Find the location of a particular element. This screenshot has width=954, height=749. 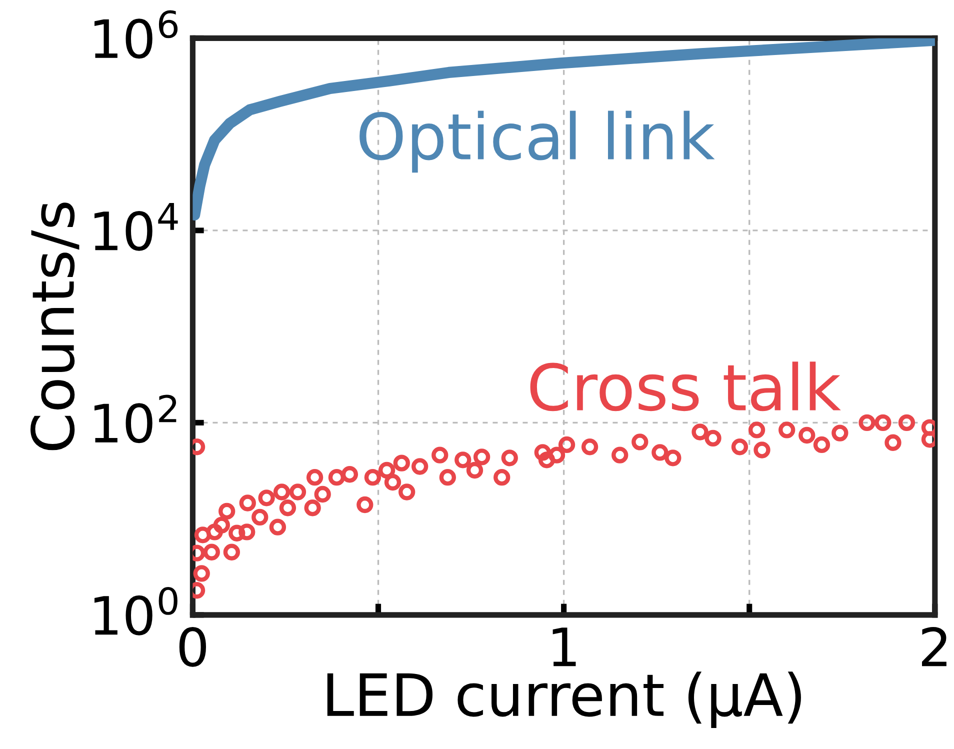

y-tick-label: 10$^{6}$ is located at coordinates (136, 34).